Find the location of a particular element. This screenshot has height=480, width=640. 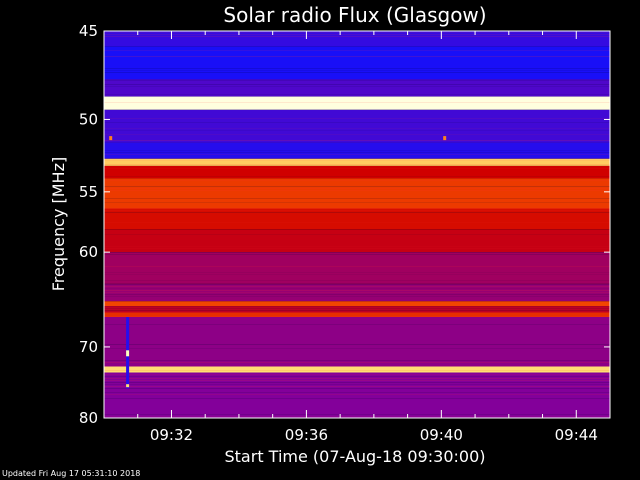

chart-title: Solar radio Flux (Glasgow) is located at coordinates (354, 15).